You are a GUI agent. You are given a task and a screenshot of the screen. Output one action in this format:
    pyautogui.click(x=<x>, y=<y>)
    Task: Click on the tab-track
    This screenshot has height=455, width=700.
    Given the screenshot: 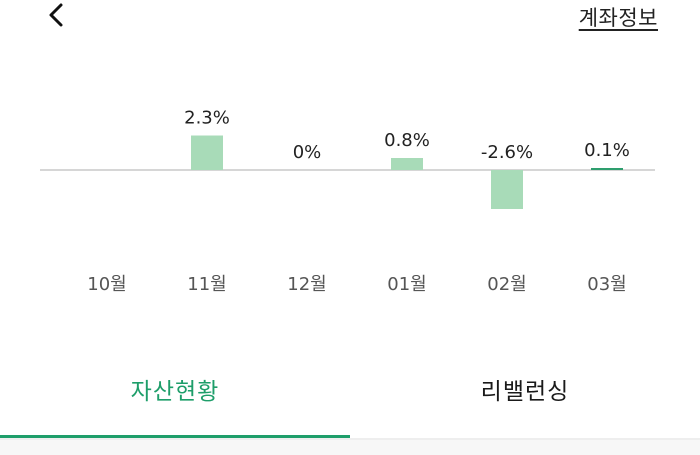 What is the action you would take?
    pyautogui.click(x=350, y=439)
    